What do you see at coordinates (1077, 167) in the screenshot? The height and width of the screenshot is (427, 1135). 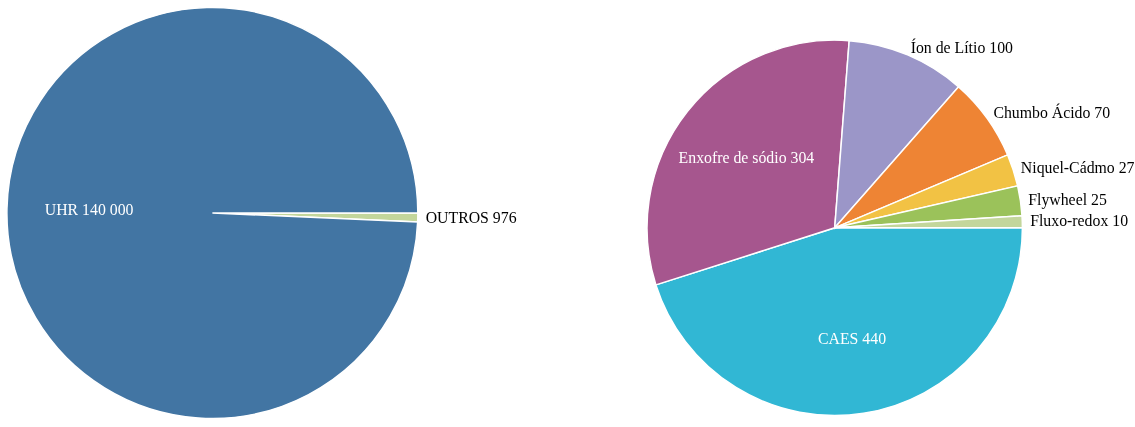 I see `slice-label: Niquel-Cádmo 27` at bounding box center [1077, 167].